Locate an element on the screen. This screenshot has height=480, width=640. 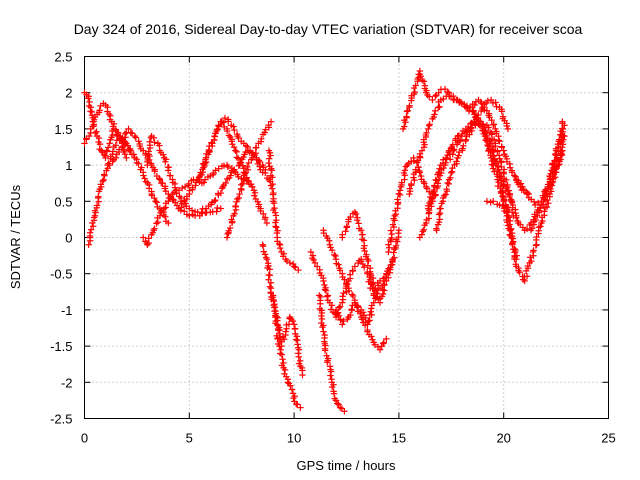
y-tick-label: 2 is located at coordinates (68, 93).